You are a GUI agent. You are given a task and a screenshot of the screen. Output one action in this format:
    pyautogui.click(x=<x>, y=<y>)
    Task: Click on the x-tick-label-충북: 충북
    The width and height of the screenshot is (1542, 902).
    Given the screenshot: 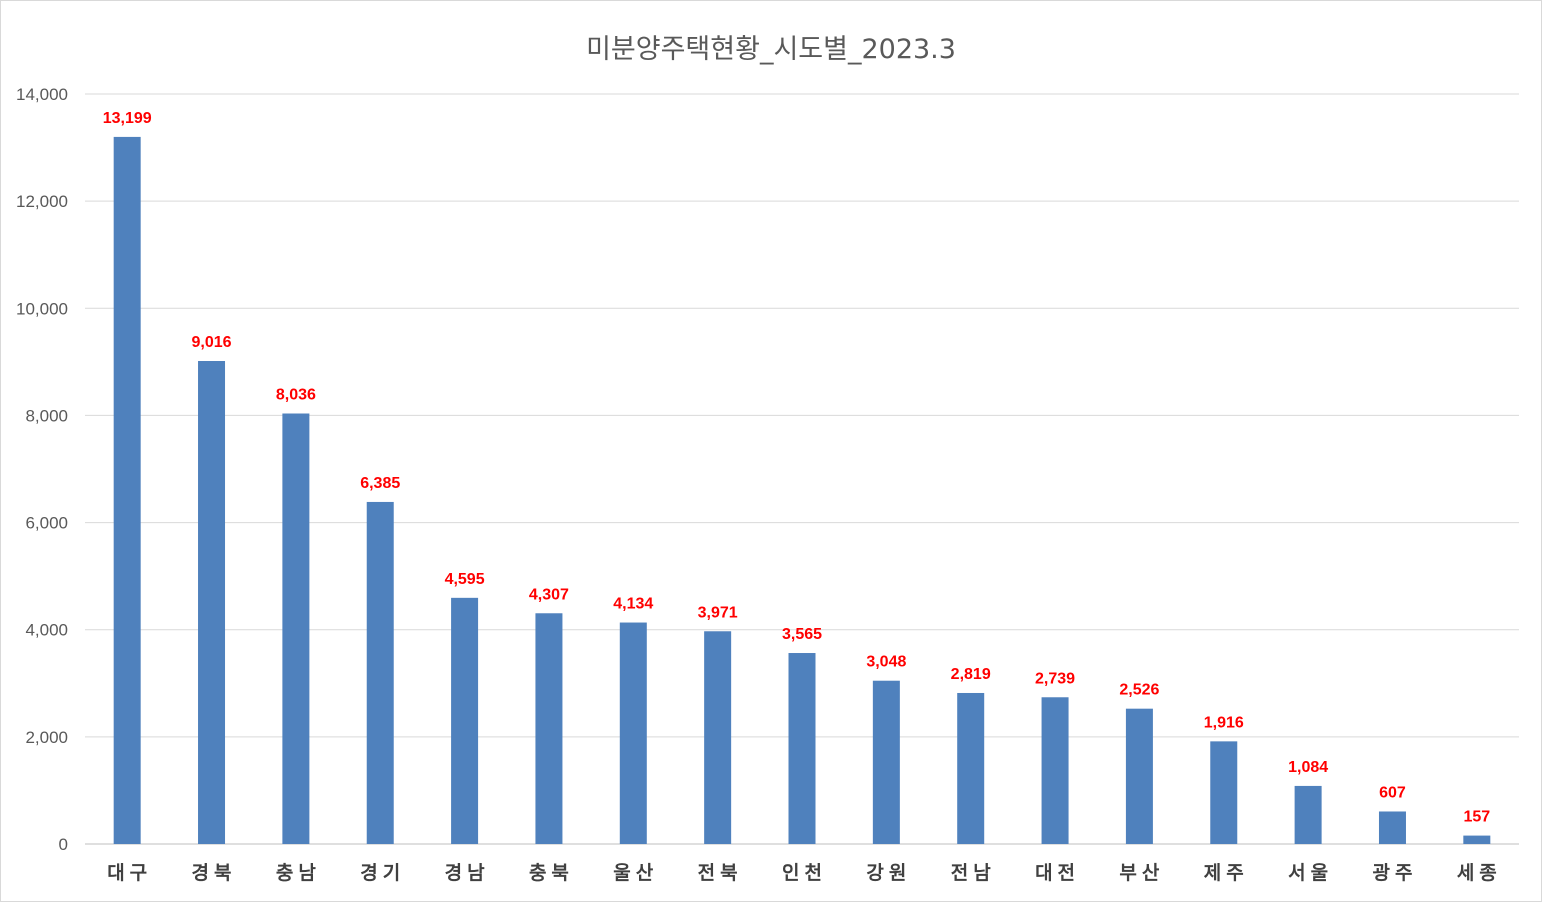 What is the action you would take?
    pyautogui.click(x=551, y=873)
    